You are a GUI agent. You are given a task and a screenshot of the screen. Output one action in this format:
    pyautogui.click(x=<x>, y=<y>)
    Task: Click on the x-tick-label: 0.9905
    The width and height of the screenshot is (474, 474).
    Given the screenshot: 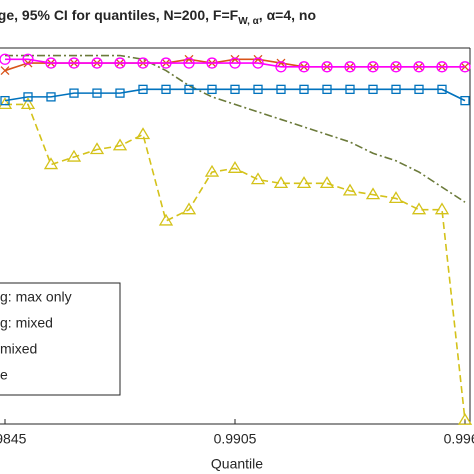 What is the action you would take?
    pyautogui.click(x=235, y=439)
    